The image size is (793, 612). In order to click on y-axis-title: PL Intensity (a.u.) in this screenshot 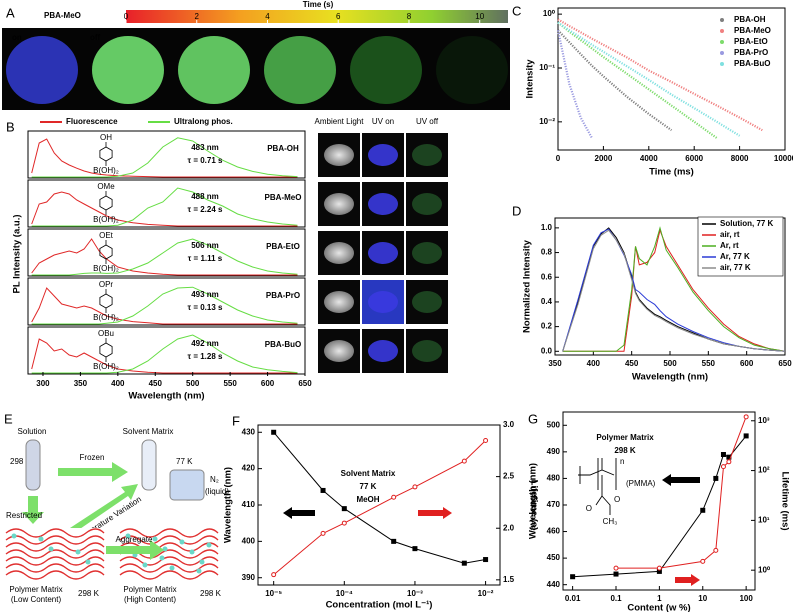, I will do `click(17, 253)`.